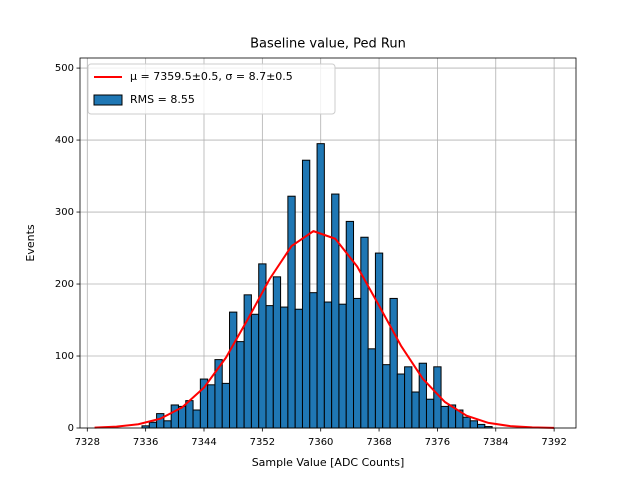 Image resolution: width=640 pixels, height=480 pixels. I want to click on x-tick-label: 7336, so click(145, 442).